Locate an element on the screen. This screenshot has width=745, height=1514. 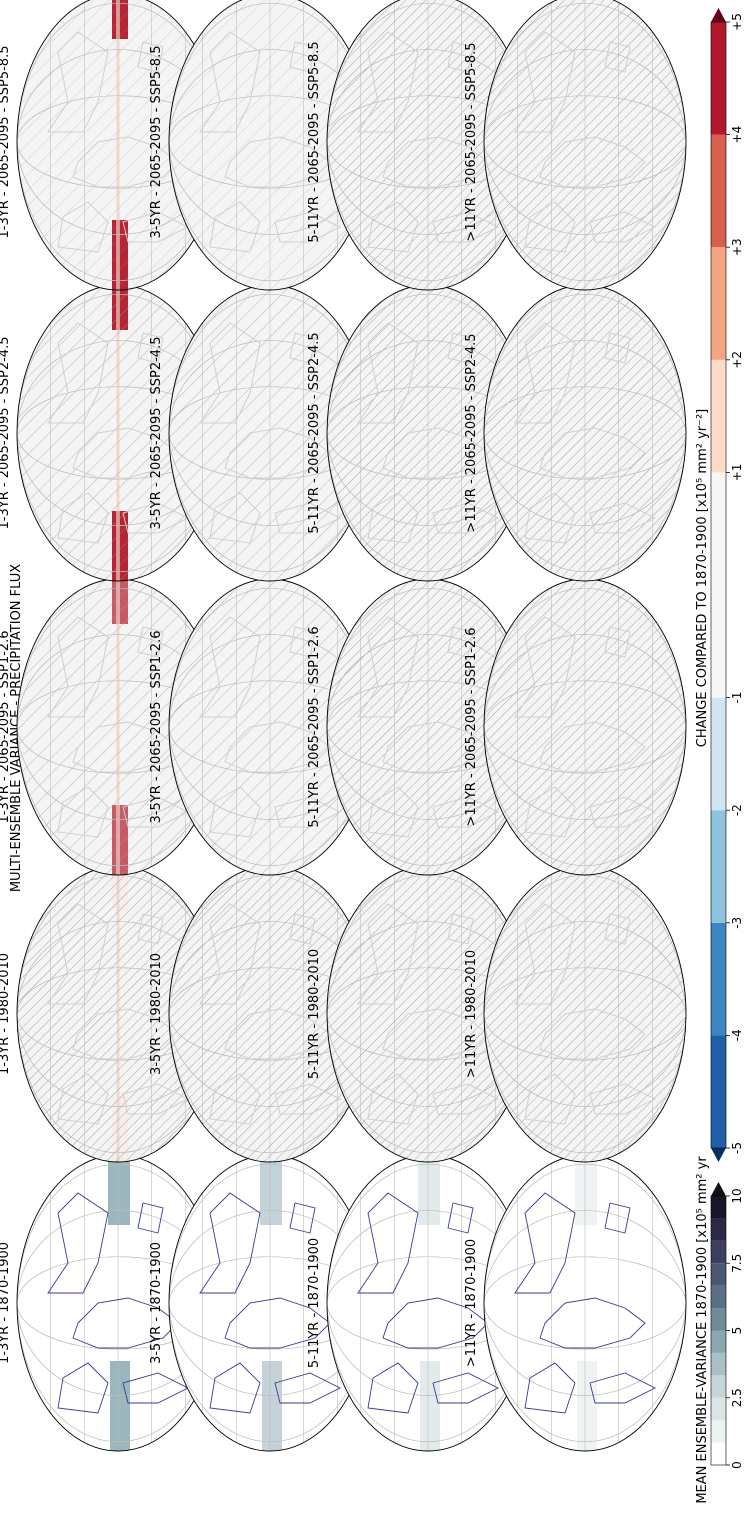
colorbar-tick-label: 10 is located at coordinates (737, 1195).